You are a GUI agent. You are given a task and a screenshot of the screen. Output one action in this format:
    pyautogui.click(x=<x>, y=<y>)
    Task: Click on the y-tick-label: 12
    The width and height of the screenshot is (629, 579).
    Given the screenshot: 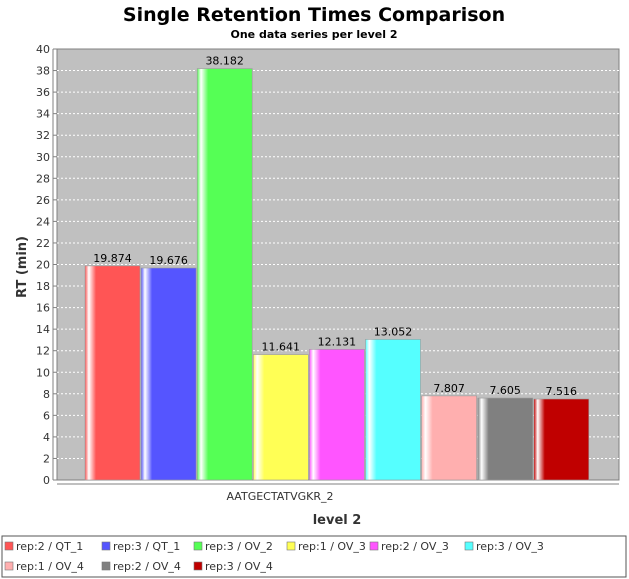 What is the action you would take?
    pyautogui.click(x=43, y=351)
    